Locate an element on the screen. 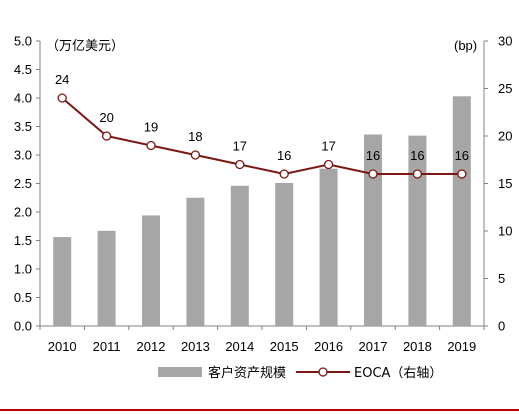 This screenshot has width=519, height=414. x-tick-label: 2017 is located at coordinates (373, 346).